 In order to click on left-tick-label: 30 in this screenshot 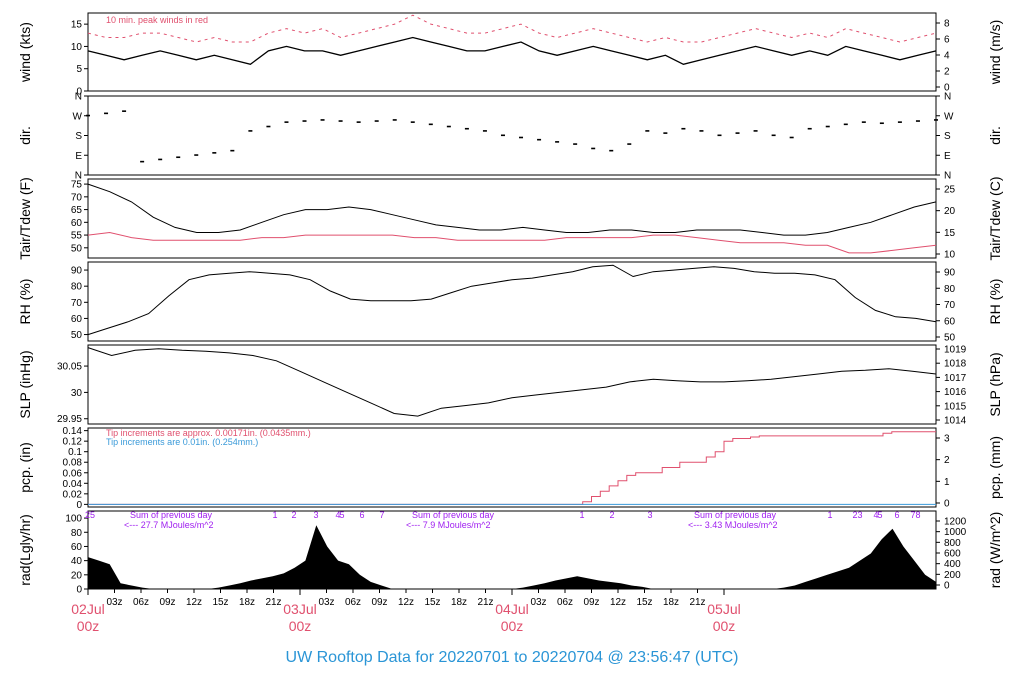, I will do `click(77, 393)`.